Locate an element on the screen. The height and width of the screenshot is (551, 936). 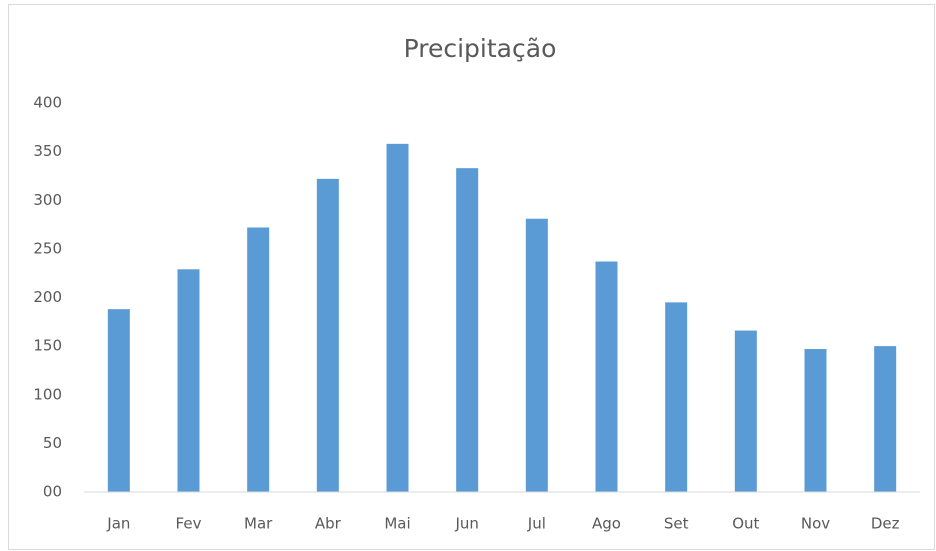
x-tick-label: Jan is located at coordinates (118, 524).